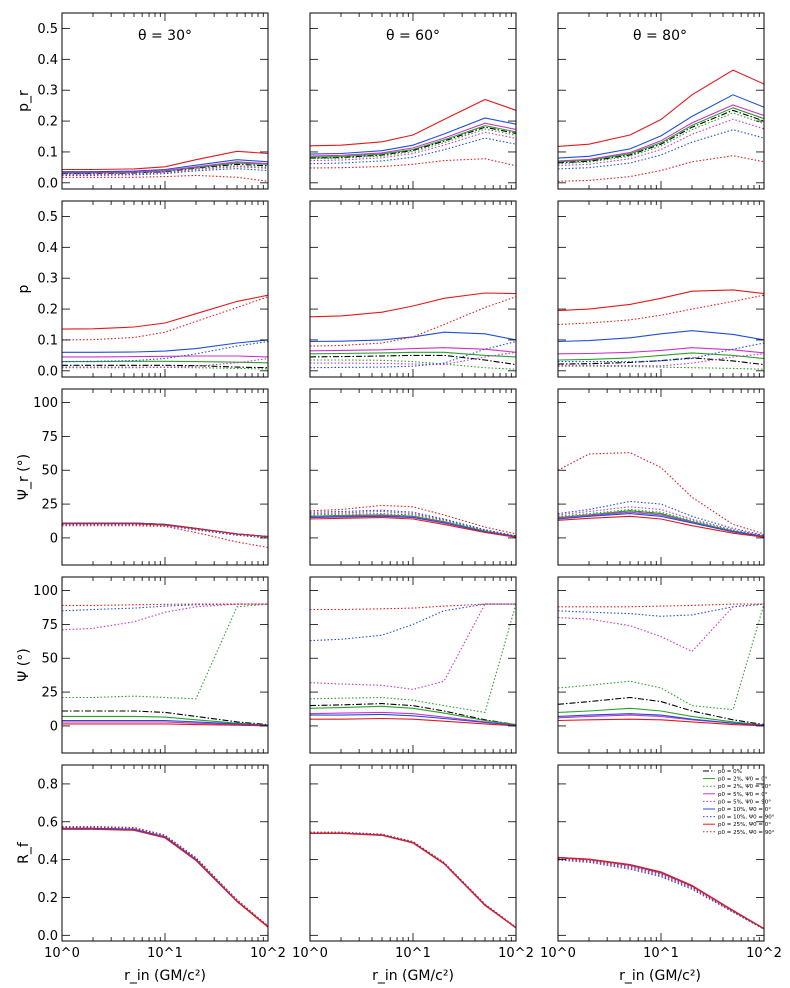  I want to click on panel-r2-c3, so click(661, 289).